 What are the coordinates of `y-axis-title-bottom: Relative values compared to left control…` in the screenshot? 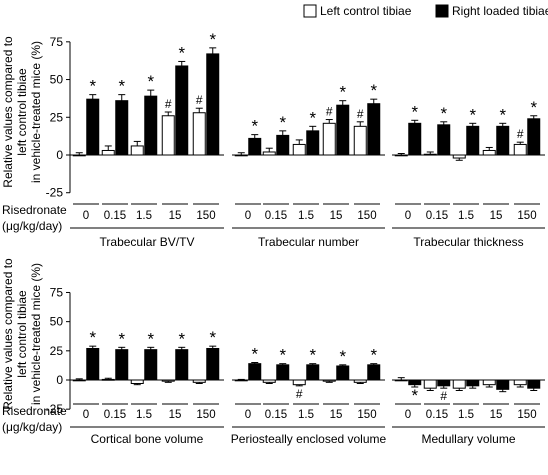 It's located at (22, 334).